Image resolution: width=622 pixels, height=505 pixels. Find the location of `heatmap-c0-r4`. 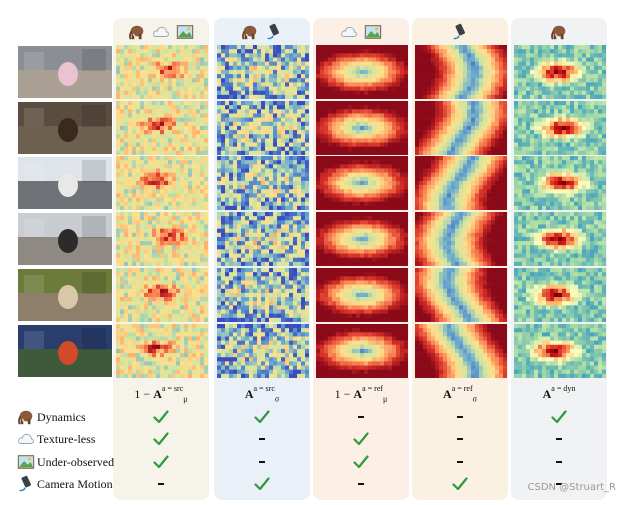

heatmap-c0-r4 is located at coordinates (162, 295).